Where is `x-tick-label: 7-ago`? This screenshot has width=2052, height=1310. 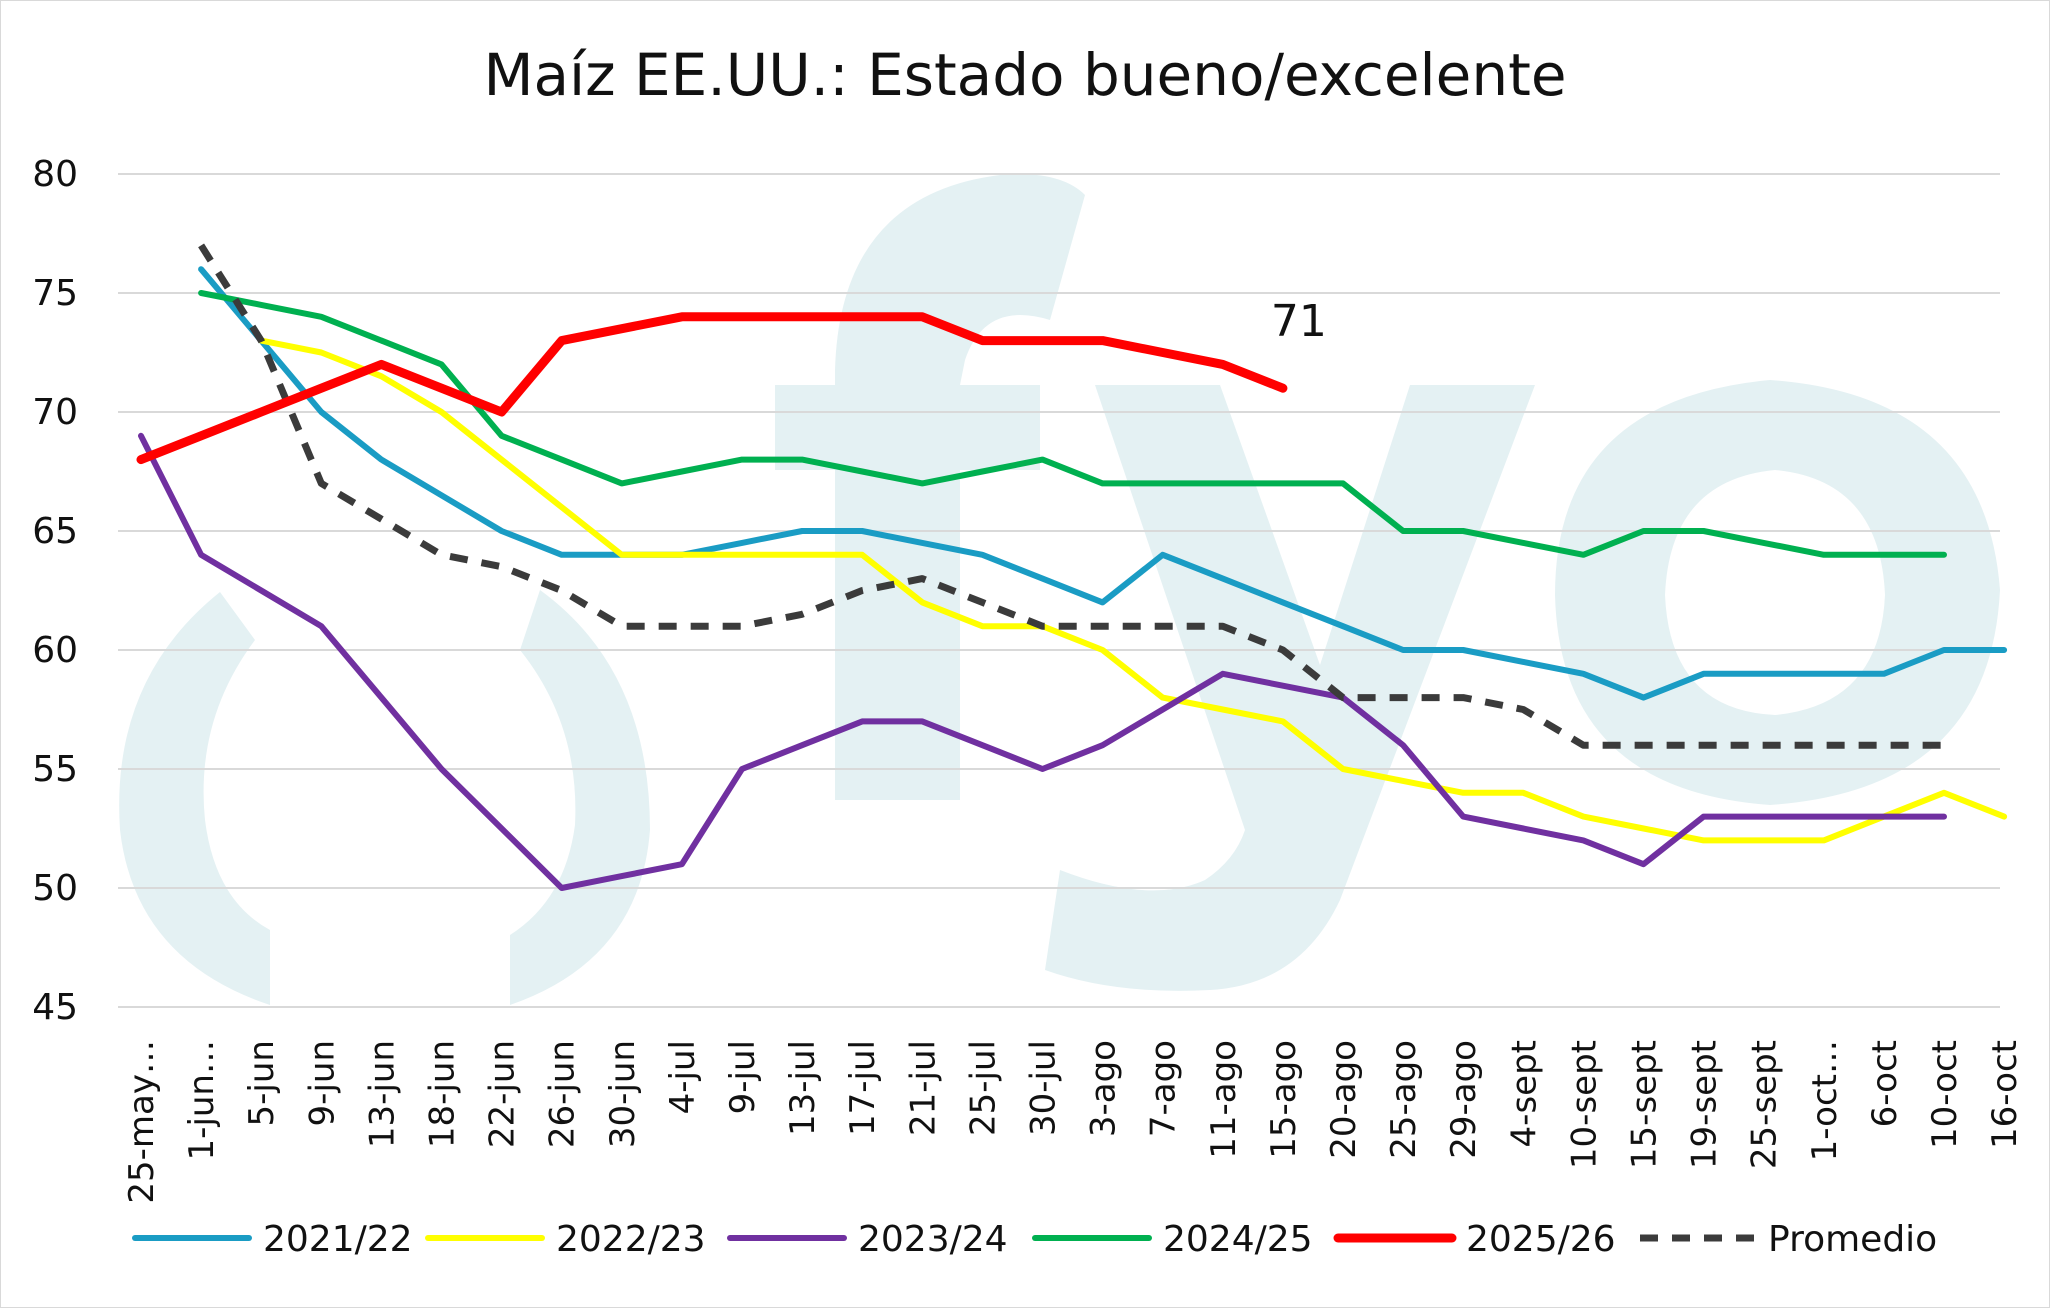
x-tick-label: 7-ago is located at coordinates (1164, 1088).